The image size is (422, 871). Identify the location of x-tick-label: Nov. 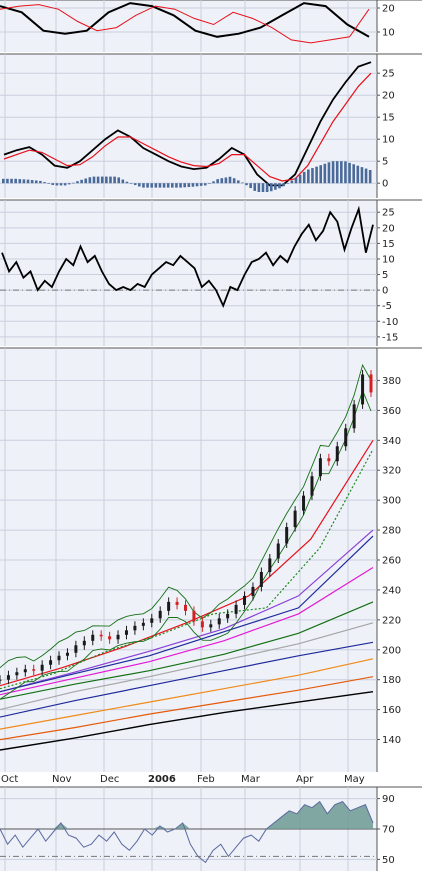
(62, 779).